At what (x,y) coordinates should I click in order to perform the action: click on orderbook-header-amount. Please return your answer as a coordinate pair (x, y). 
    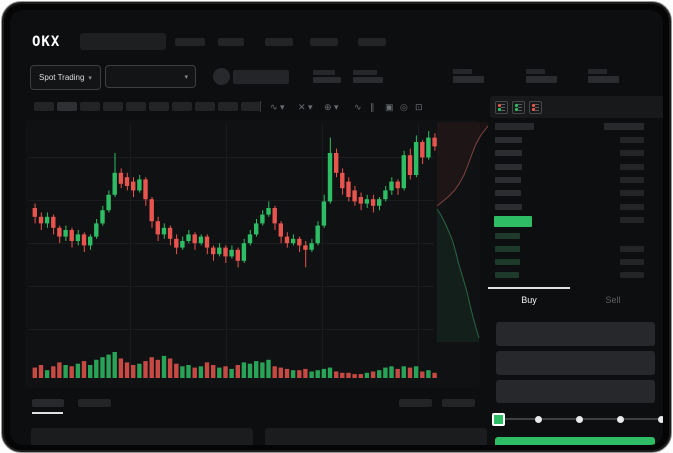
    Looking at the image, I should click on (624, 126).